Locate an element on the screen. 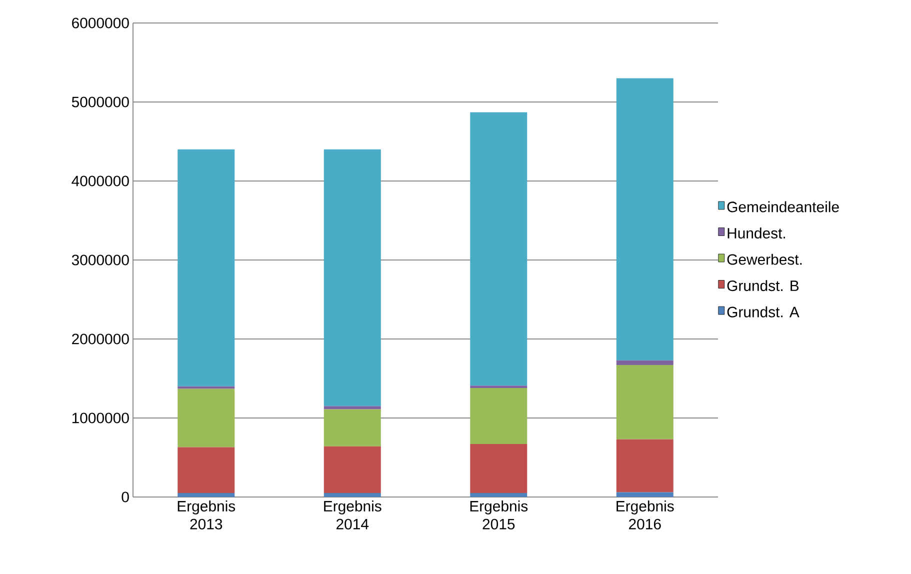  x-tick-label: Ergebnis 2013 is located at coordinates (207, 515).